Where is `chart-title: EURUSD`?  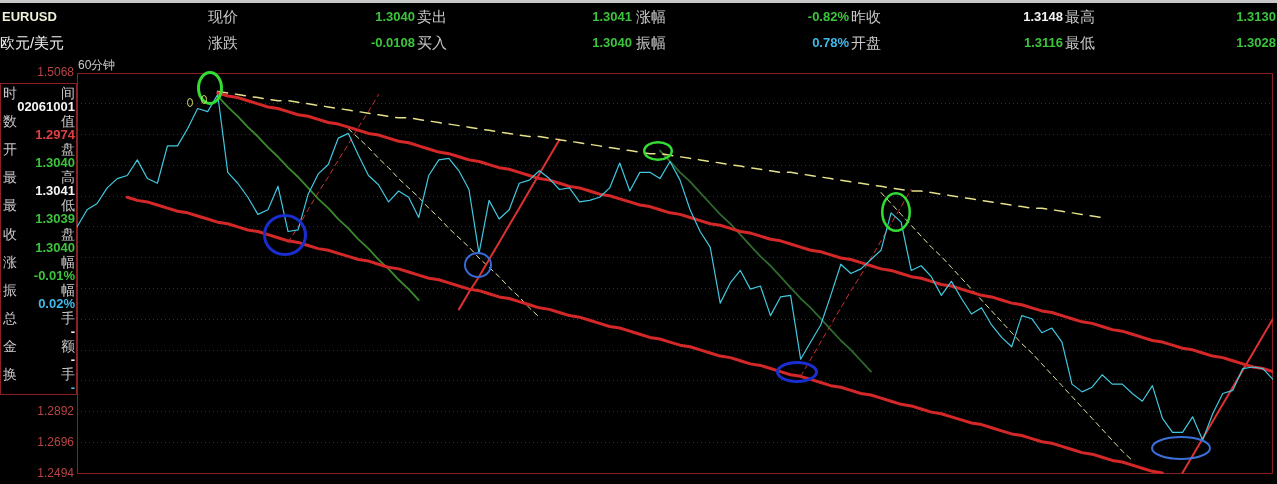 chart-title: EURUSD is located at coordinates (29, 17).